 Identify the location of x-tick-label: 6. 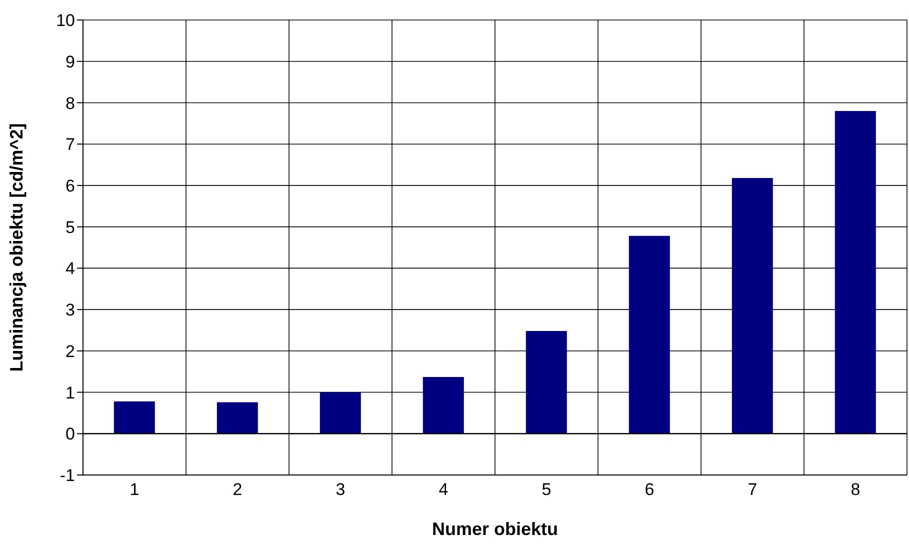
(649, 490).